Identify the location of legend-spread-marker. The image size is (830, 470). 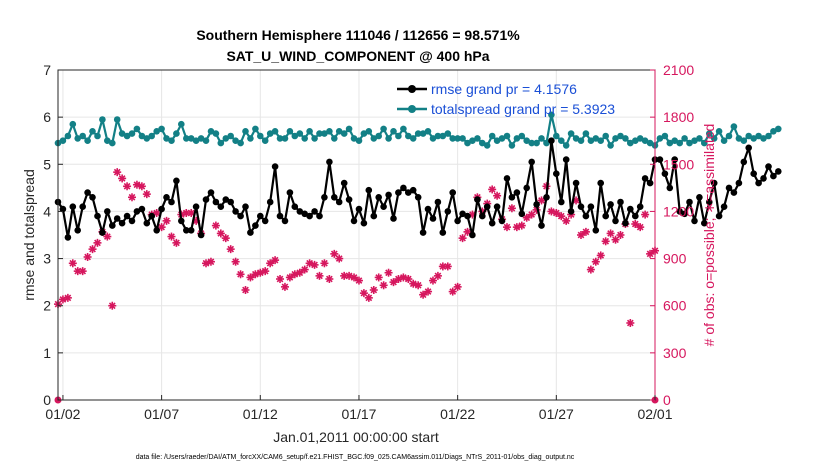
(412, 109).